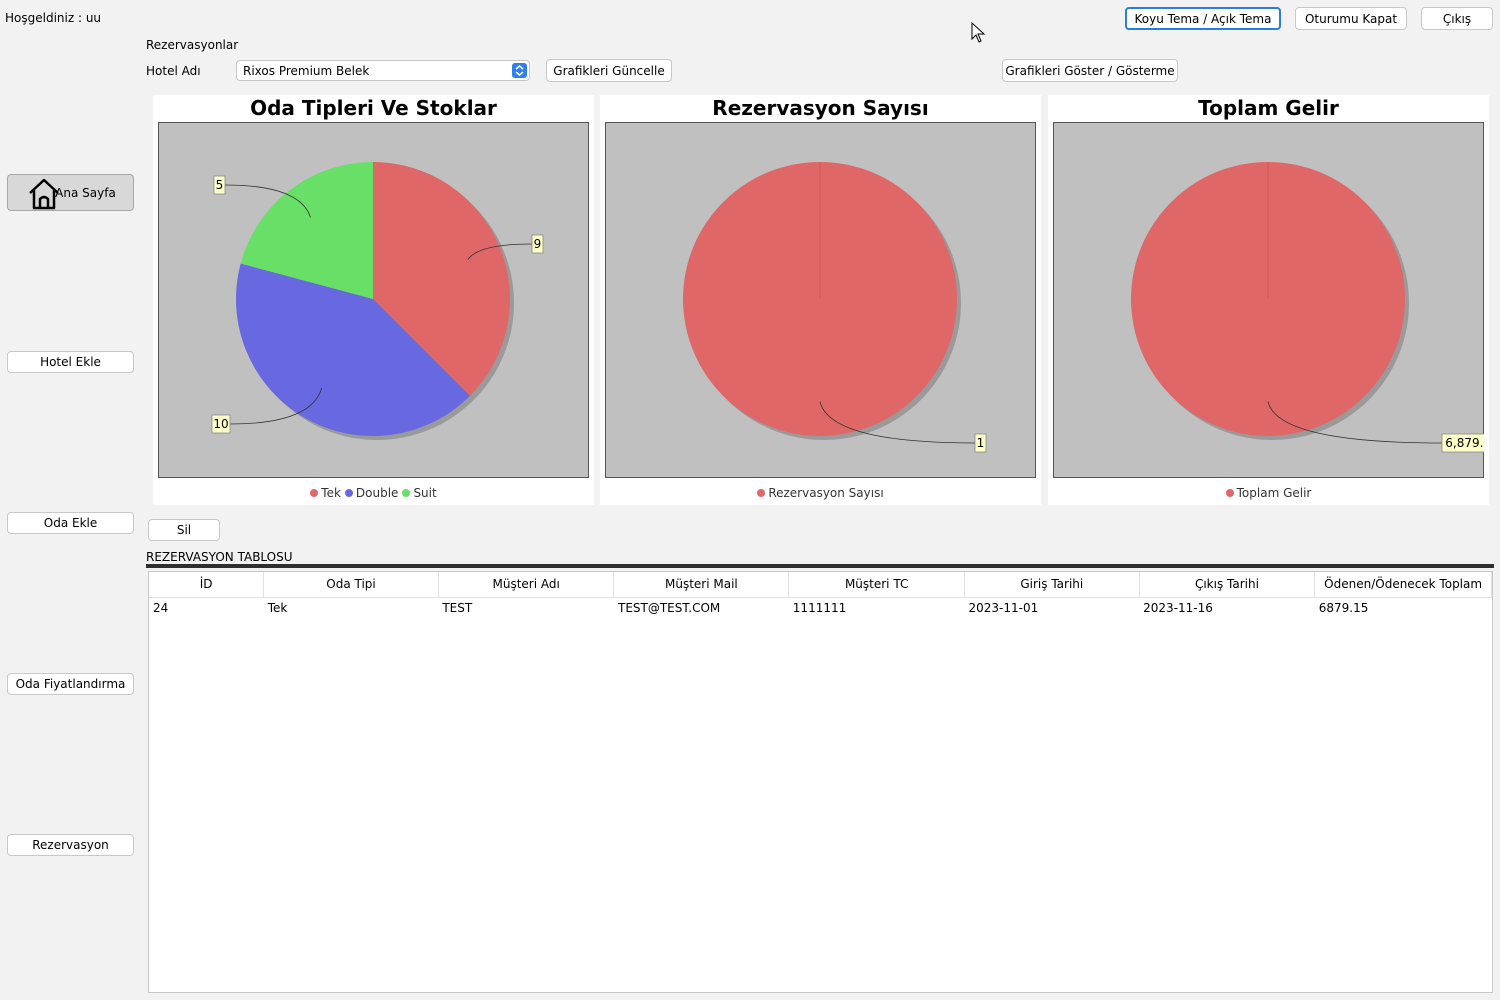  Describe the element at coordinates (377, 493) in the screenshot. I see `legend-label: Double` at that location.